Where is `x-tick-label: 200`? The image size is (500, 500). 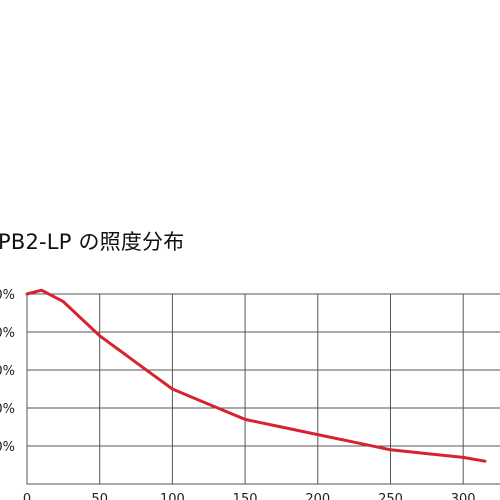 x-tick-label: 200 is located at coordinates (317, 496).